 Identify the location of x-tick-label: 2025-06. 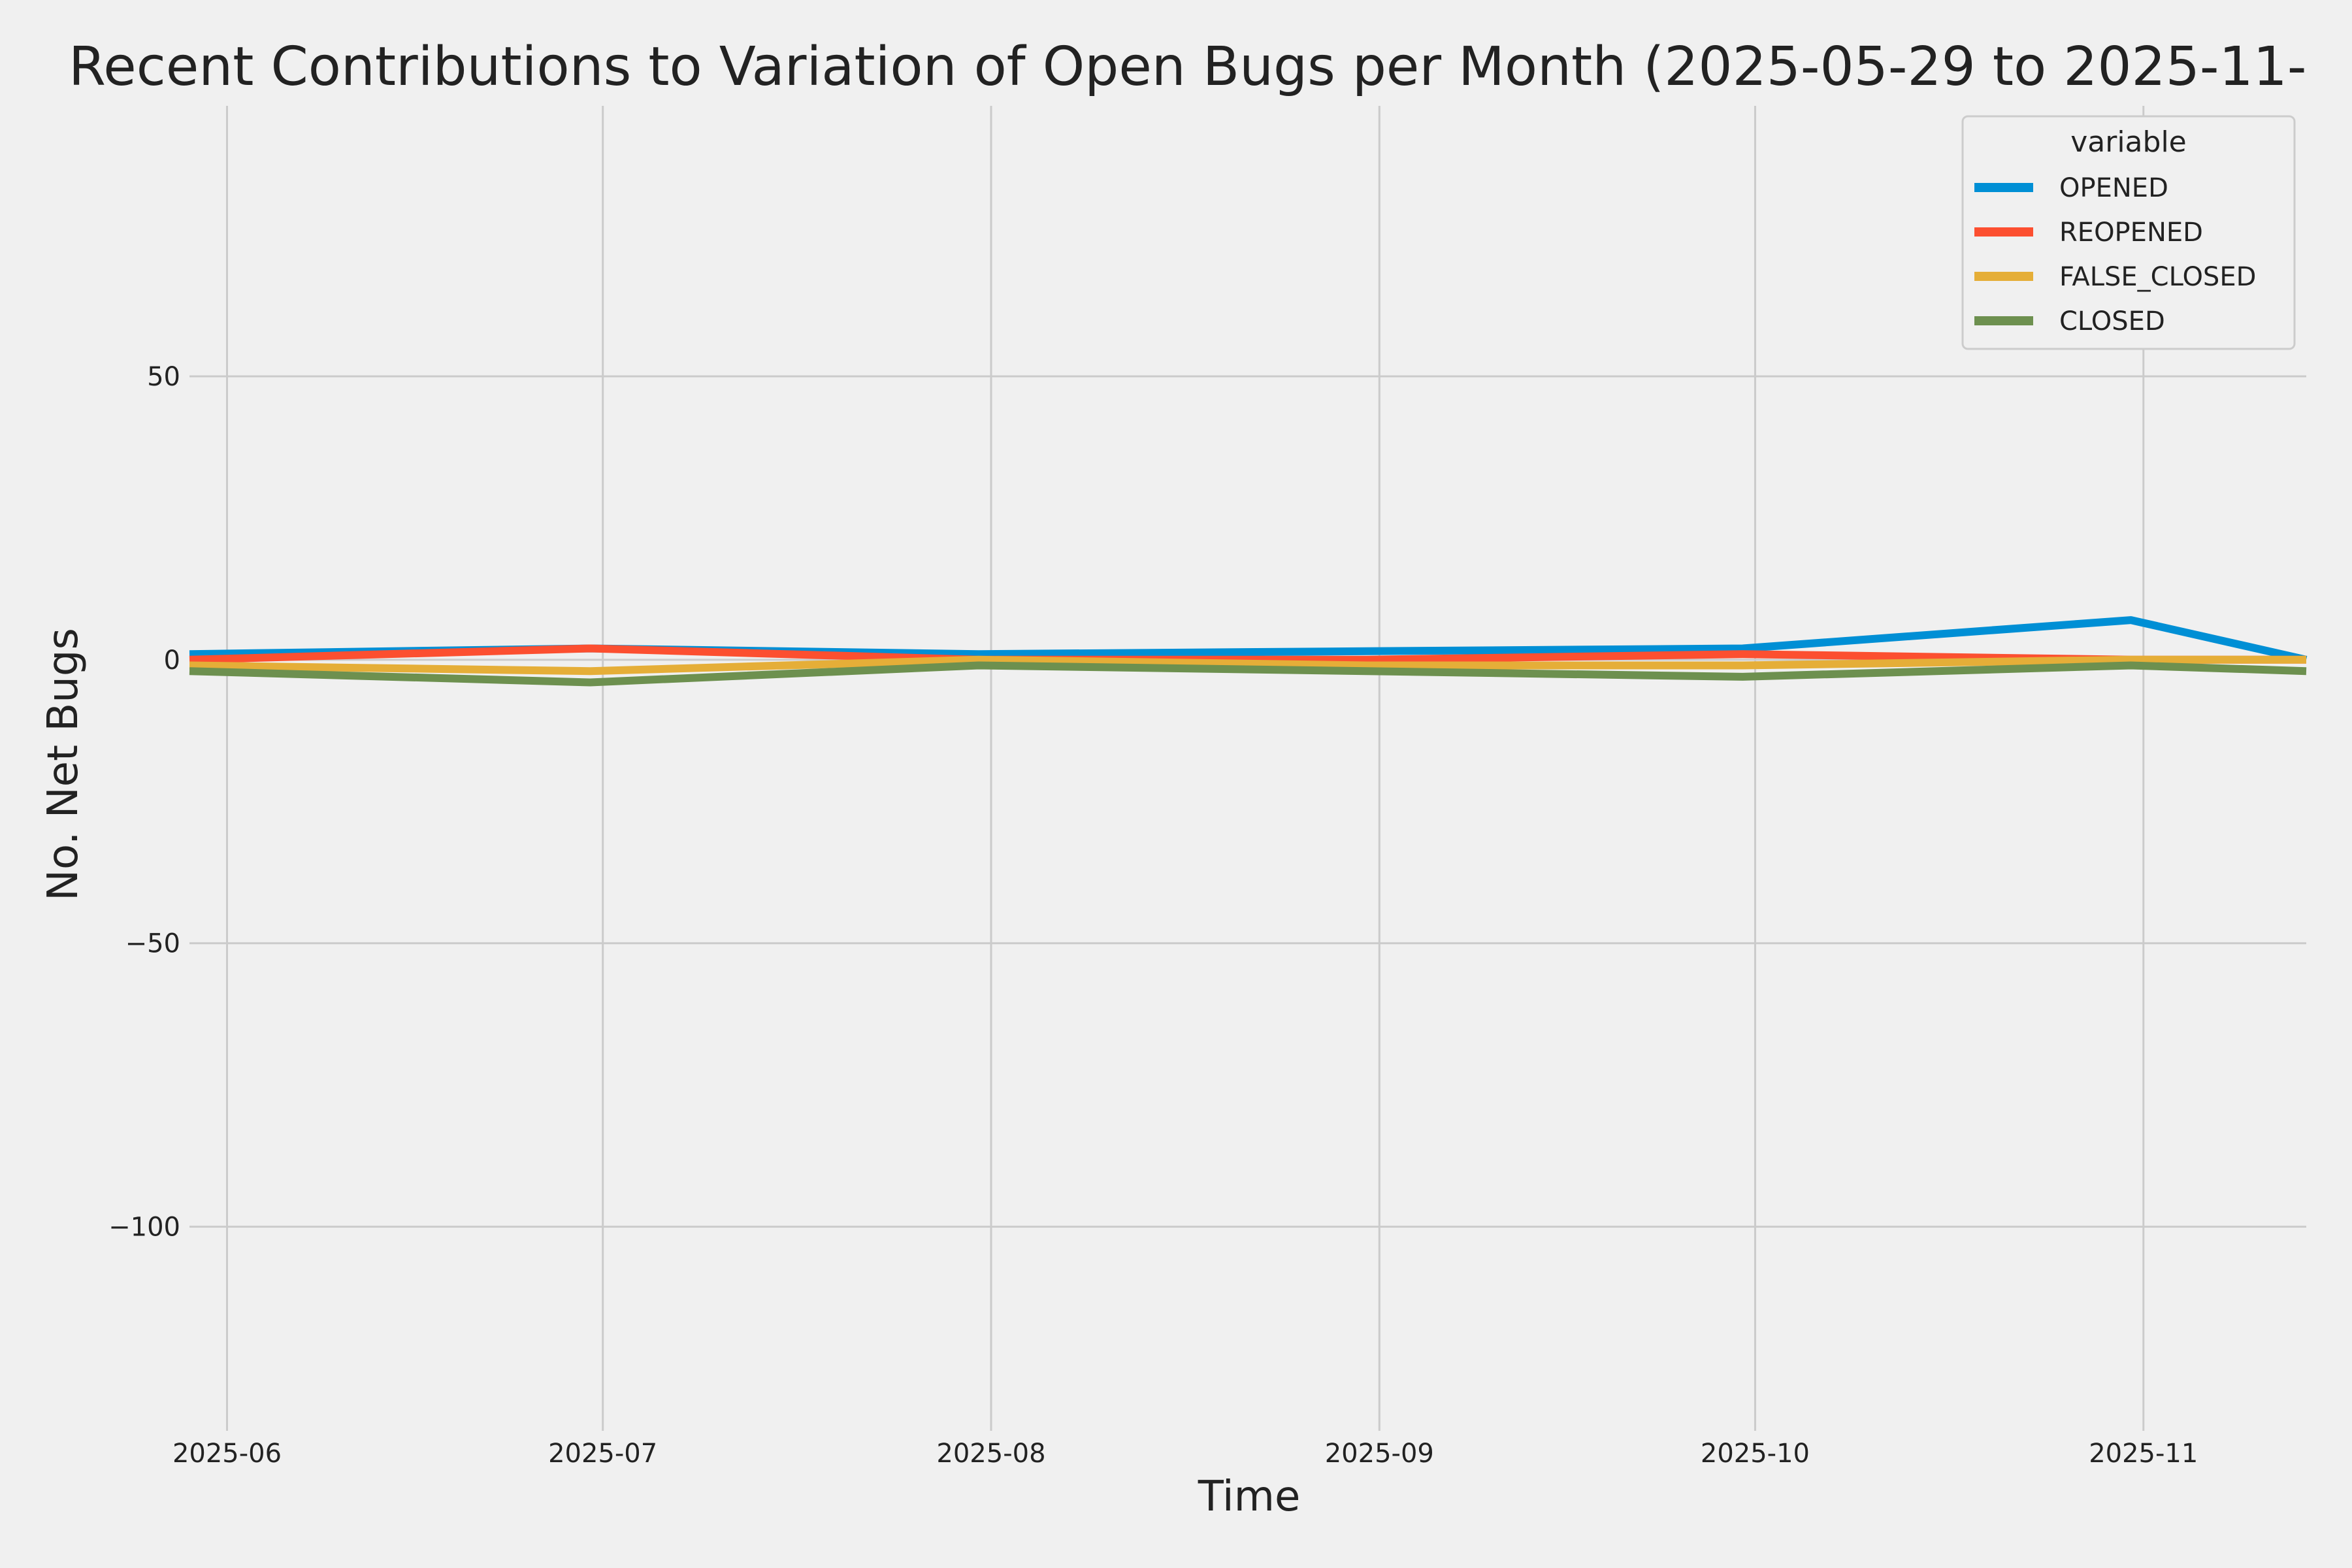
(227, 1454).